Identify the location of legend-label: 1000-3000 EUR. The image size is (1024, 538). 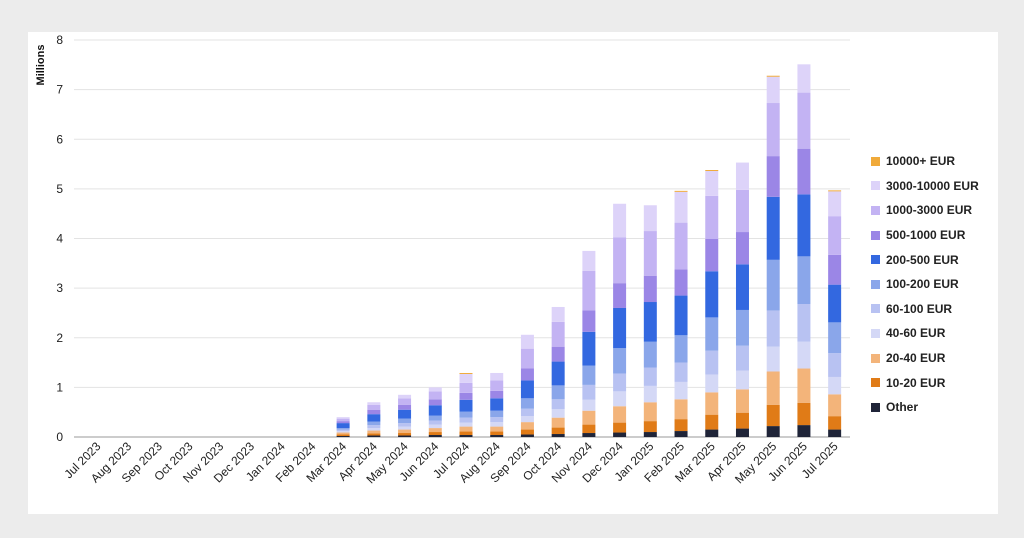
(929, 210).